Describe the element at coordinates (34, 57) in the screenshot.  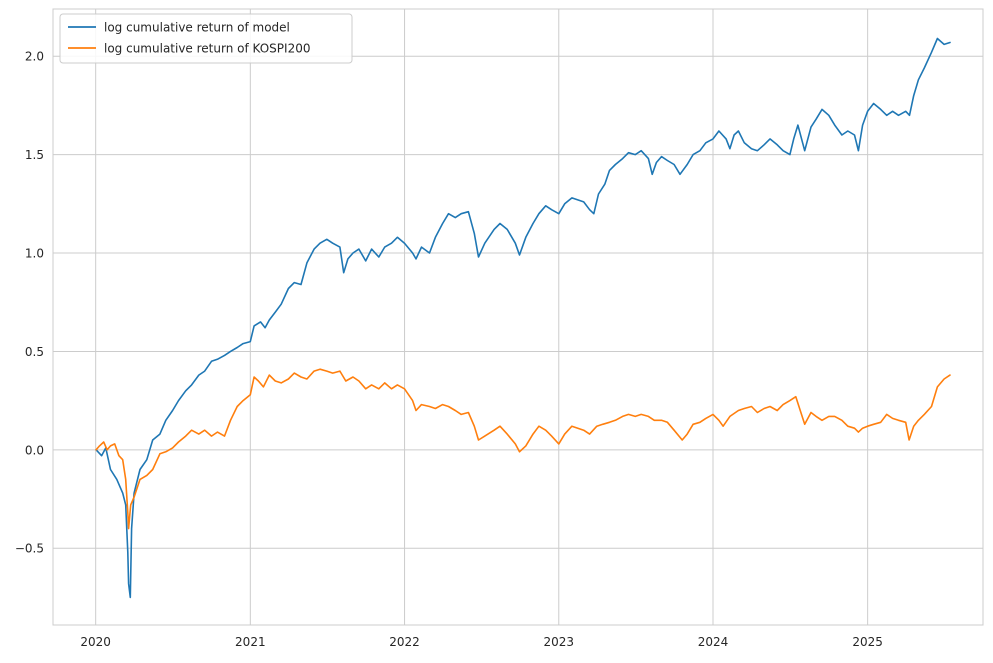
I see `y-tick-label: 2.0` at that location.